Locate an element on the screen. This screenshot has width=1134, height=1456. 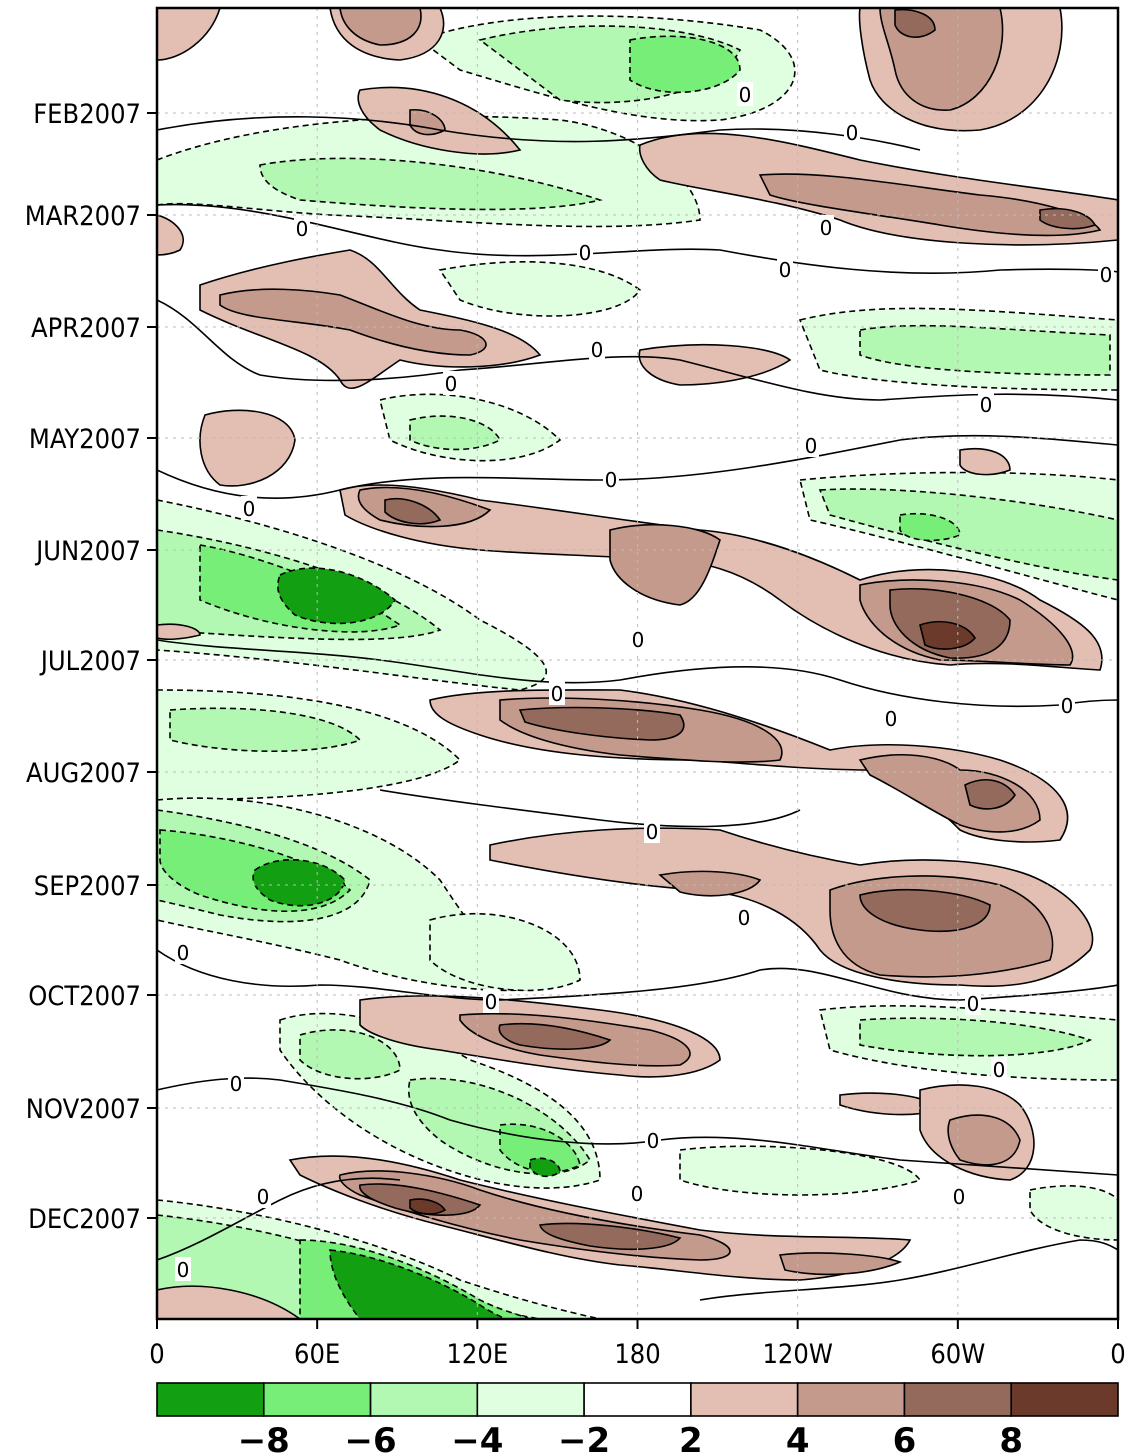
x-axis: 0 60E 120E 180 120W 60W 0 is located at coordinates (637, 1344).